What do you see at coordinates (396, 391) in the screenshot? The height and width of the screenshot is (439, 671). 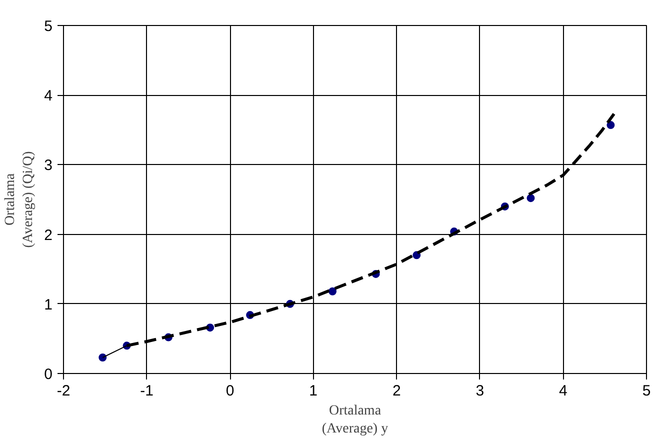 I see `x-tick-label: 2` at bounding box center [396, 391].